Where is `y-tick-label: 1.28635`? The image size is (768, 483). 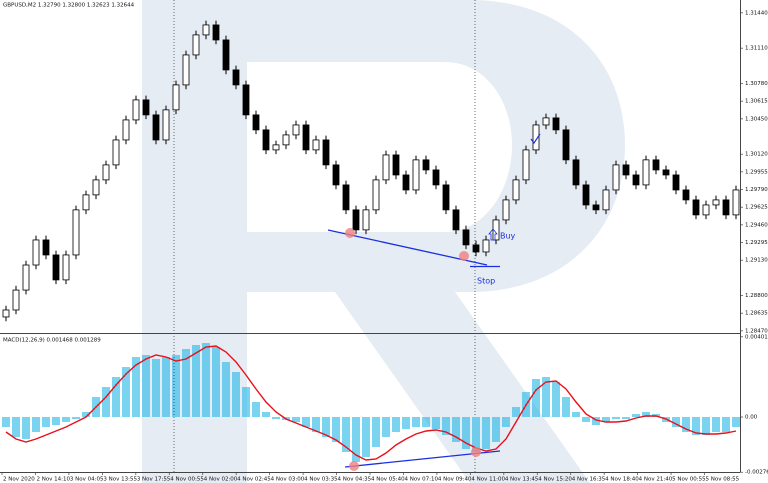
y-tick-label: 1.28635 is located at coordinates (756, 314).